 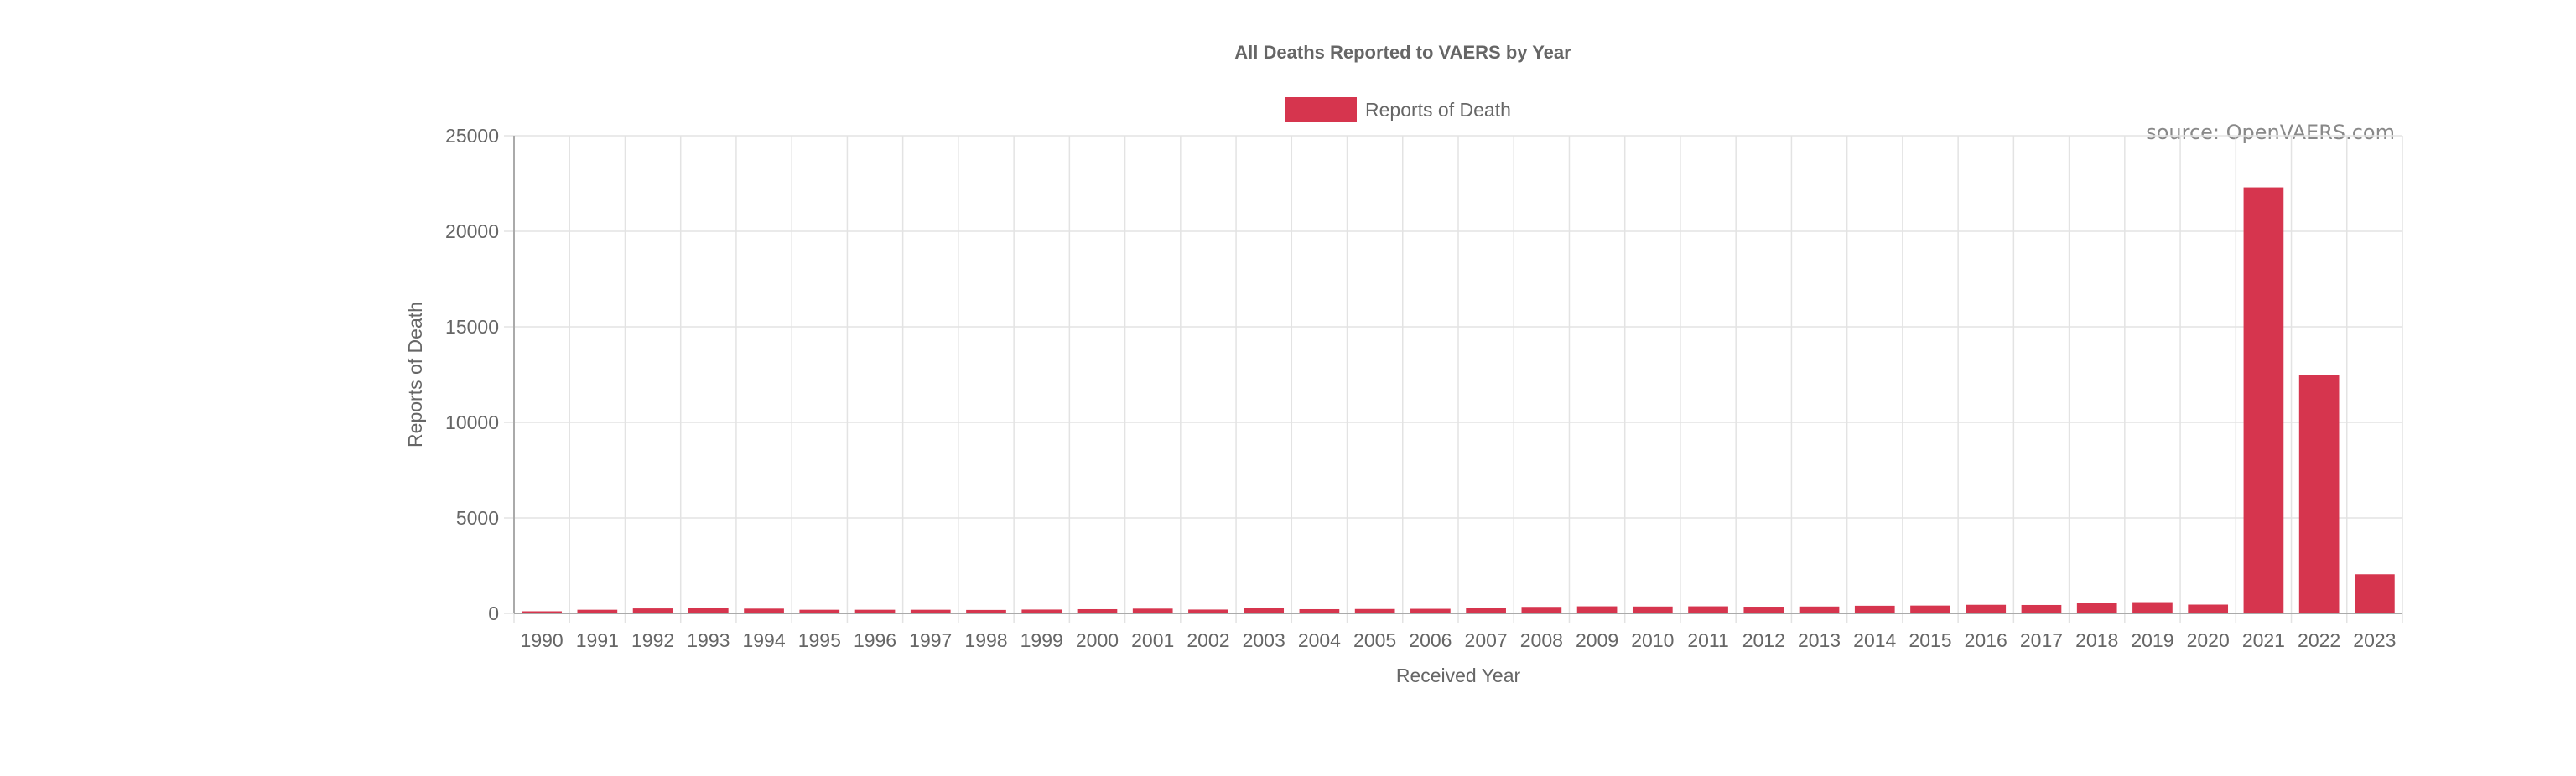 I want to click on bar-2008, so click(x=1541, y=610).